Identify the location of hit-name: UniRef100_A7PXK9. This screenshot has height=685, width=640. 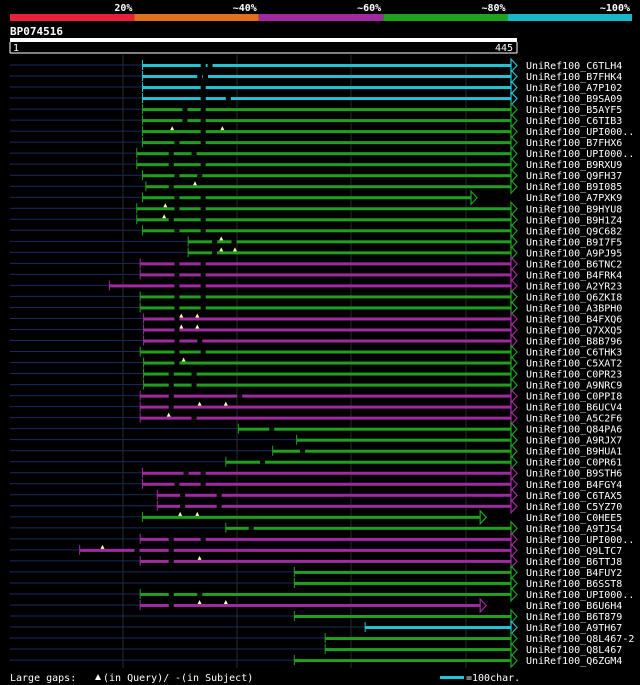
(574, 198).